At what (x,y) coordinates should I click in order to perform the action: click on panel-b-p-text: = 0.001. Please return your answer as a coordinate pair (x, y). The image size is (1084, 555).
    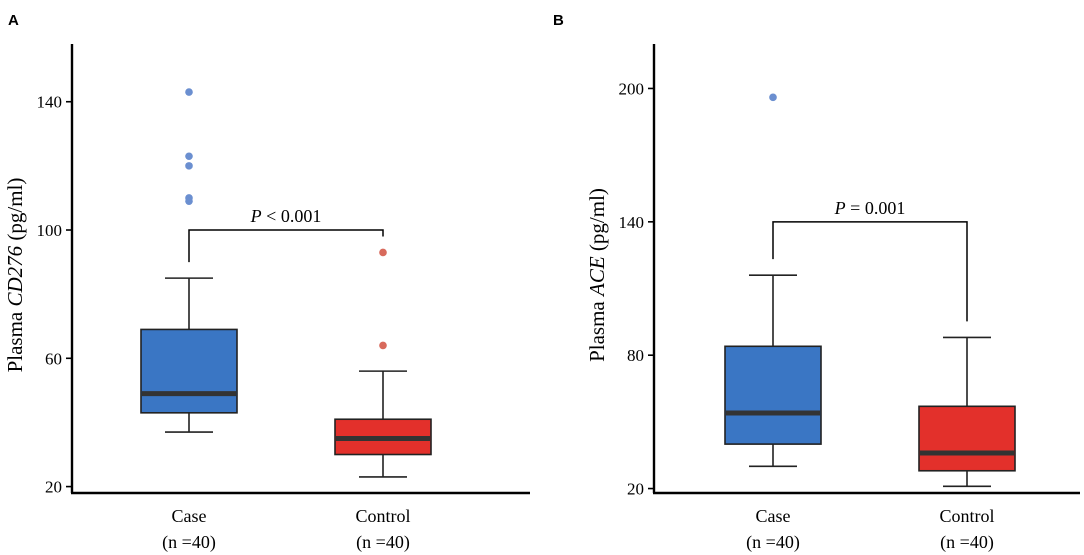
    Looking at the image, I should click on (876, 208).